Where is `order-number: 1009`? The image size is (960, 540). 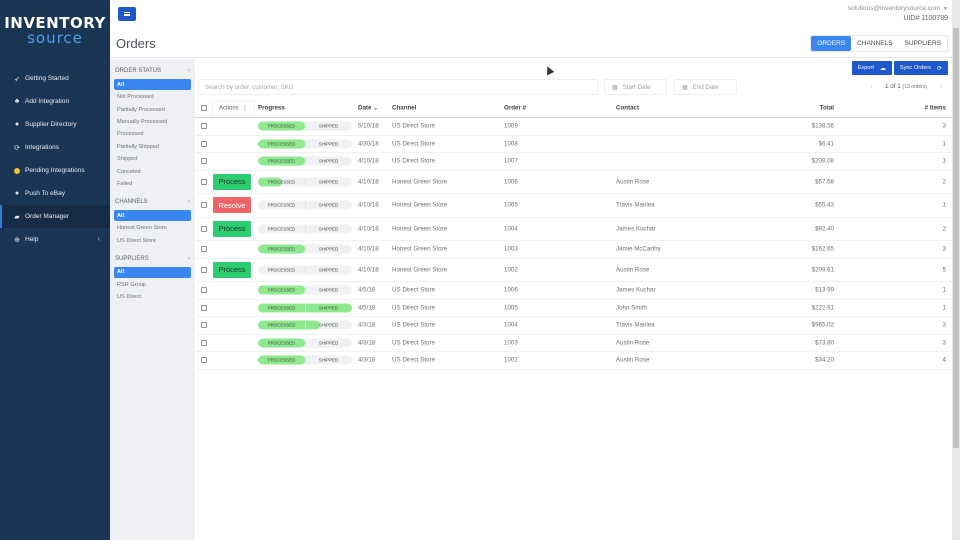 order-number: 1009 is located at coordinates (511, 126).